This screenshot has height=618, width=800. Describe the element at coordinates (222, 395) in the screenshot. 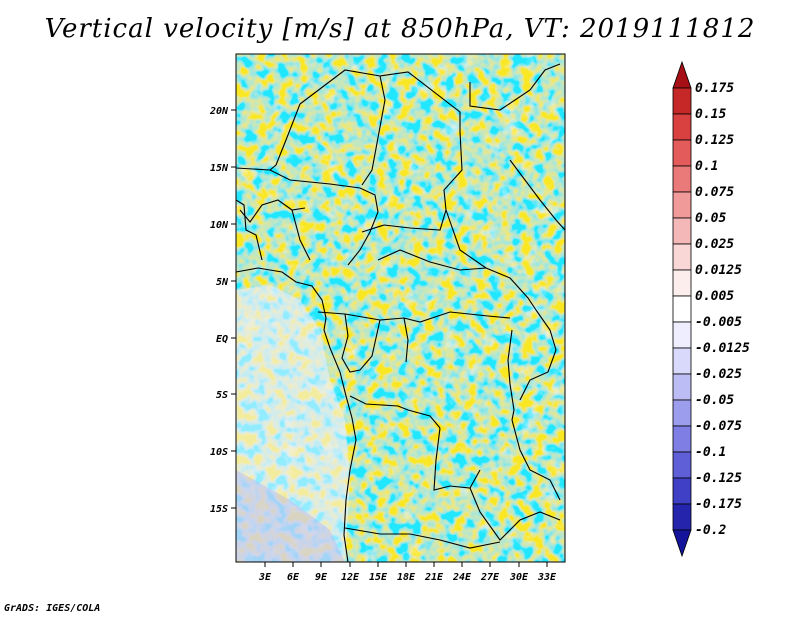

I see `lat-tick-label: 5S` at that location.